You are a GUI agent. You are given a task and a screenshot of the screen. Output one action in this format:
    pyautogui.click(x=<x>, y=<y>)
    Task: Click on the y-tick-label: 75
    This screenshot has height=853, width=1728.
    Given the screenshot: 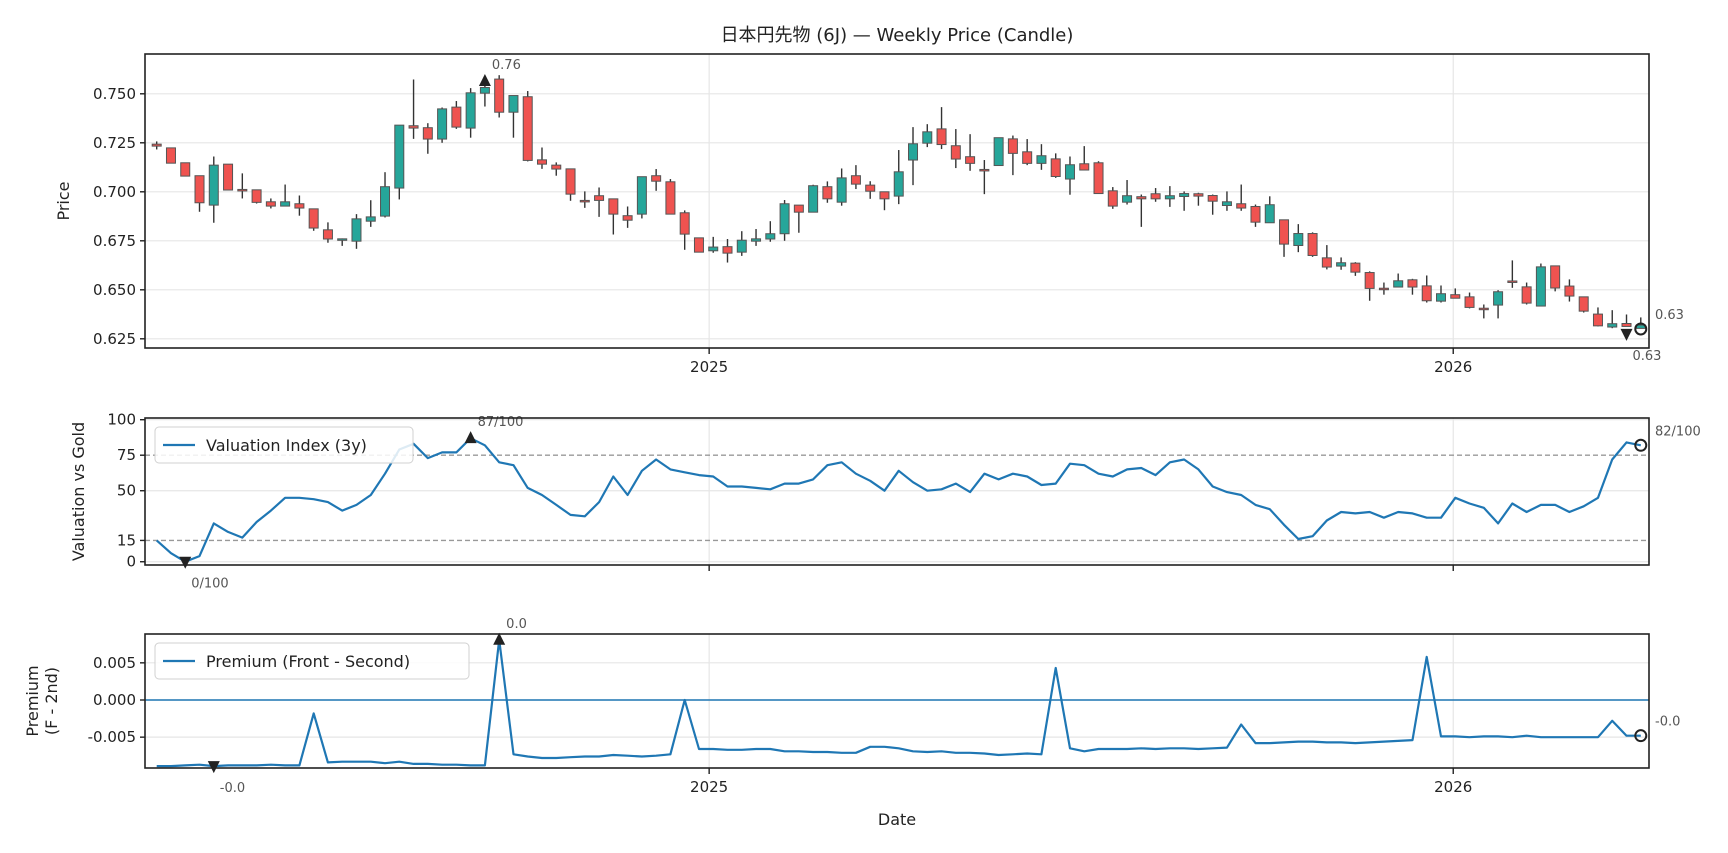 What is the action you would take?
    pyautogui.click(x=126, y=455)
    